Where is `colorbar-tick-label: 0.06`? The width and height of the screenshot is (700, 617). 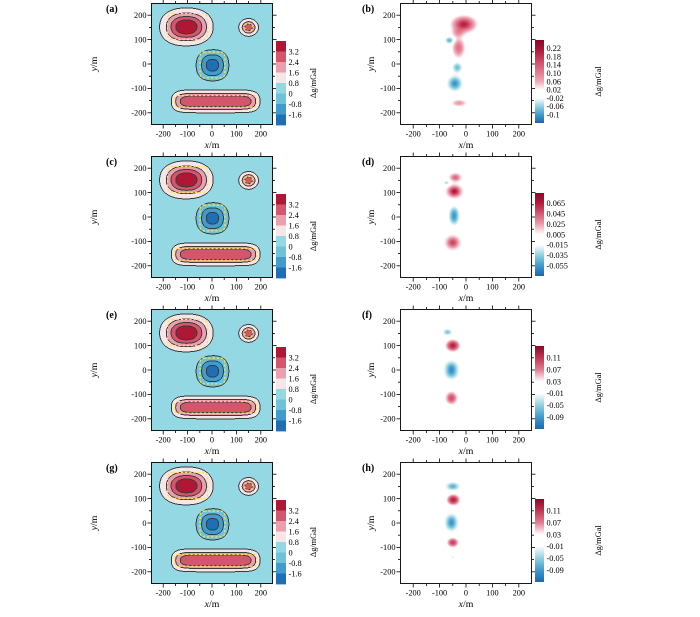
colorbar-tick-label: 0.06 is located at coordinates (554, 81).